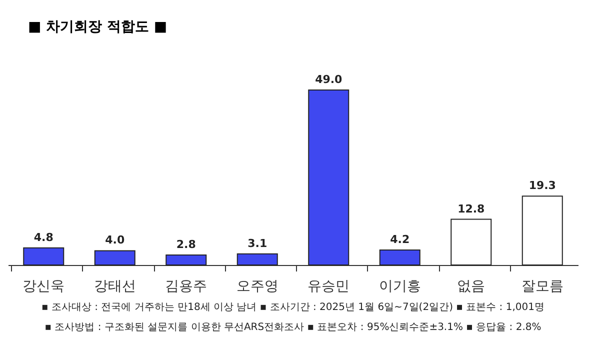  Describe the element at coordinates (115, 240) in the screenshot. I see `data-label: 4.0` at that location.